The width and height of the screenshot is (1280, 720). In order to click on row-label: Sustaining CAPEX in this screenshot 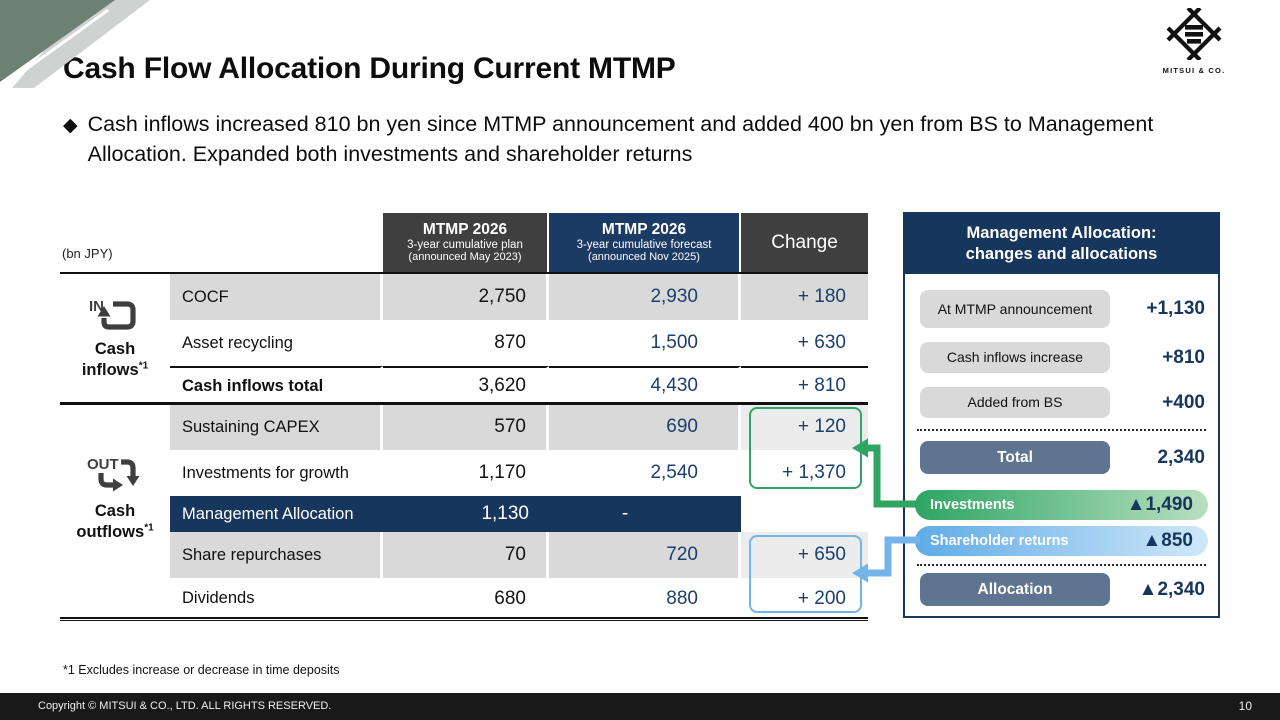, I will do `click(276, 427)`.